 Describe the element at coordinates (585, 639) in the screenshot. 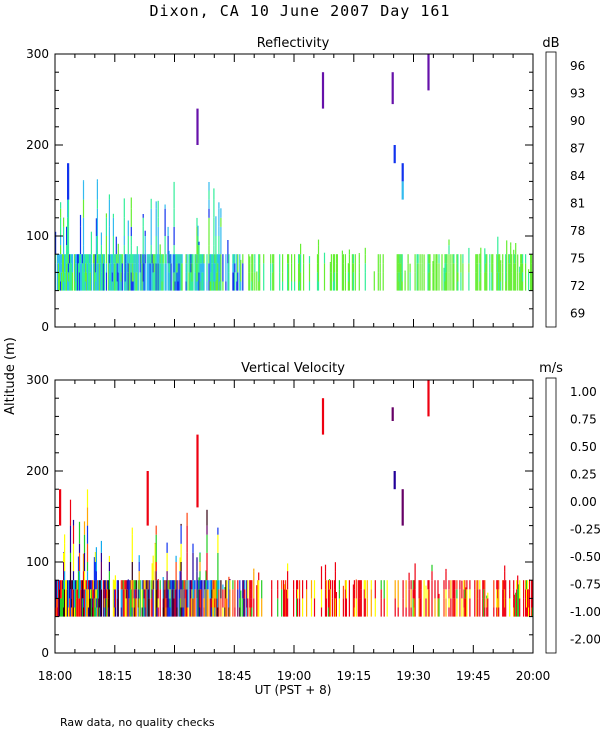

I see `velocity-colorbar-label: -2.00` at that location.